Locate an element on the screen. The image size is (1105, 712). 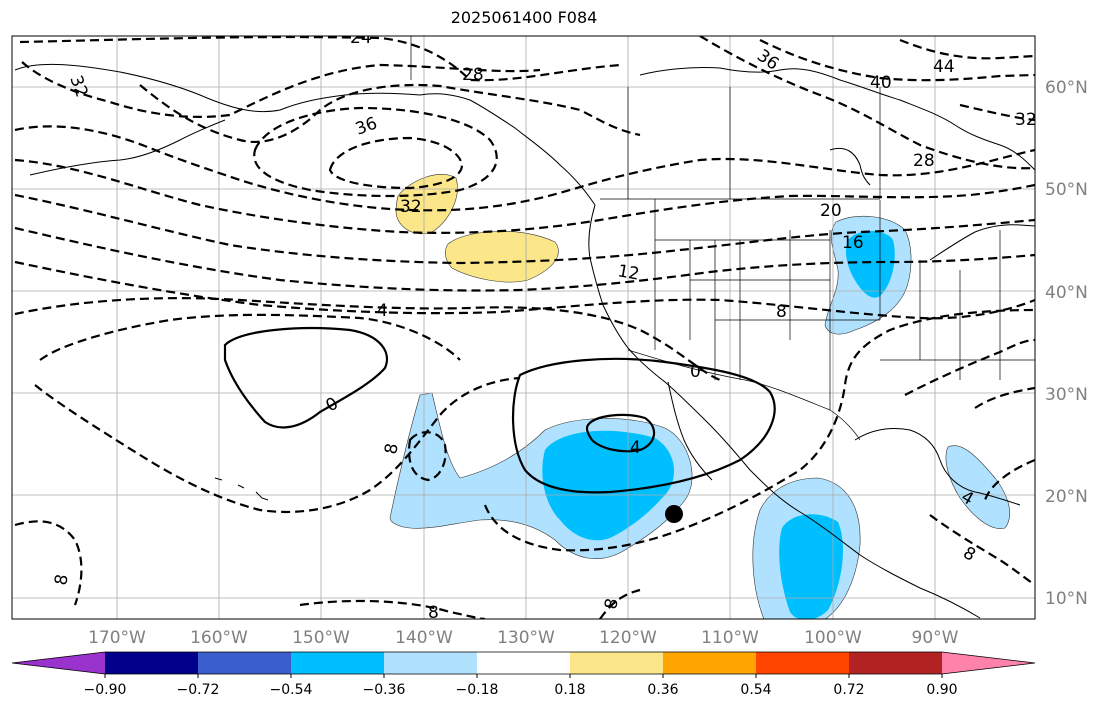
lon-label: 110°W is located at coordinates (730, 638).